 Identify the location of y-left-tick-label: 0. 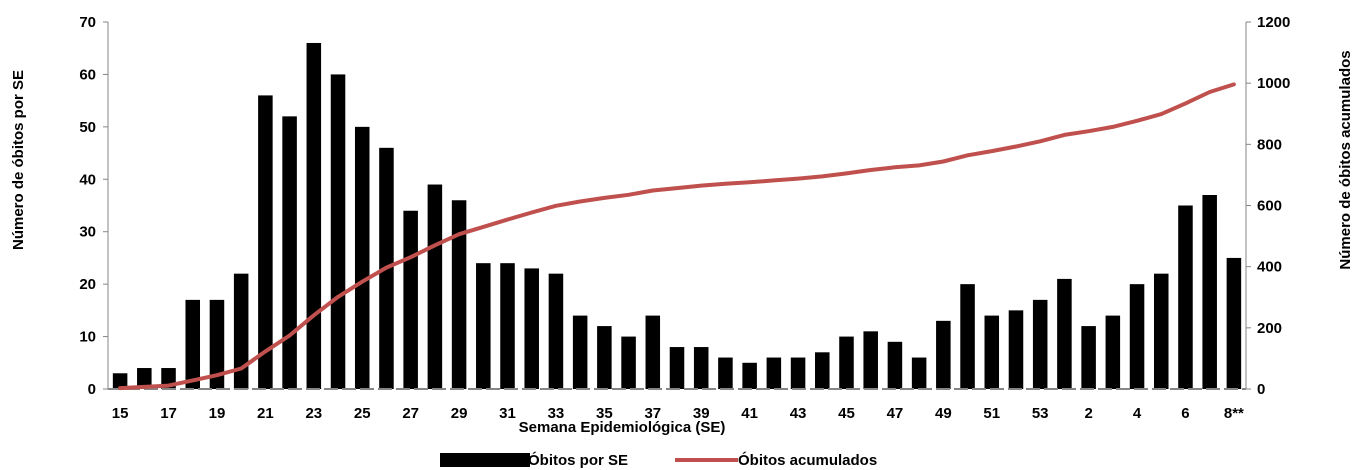
(92, 389).